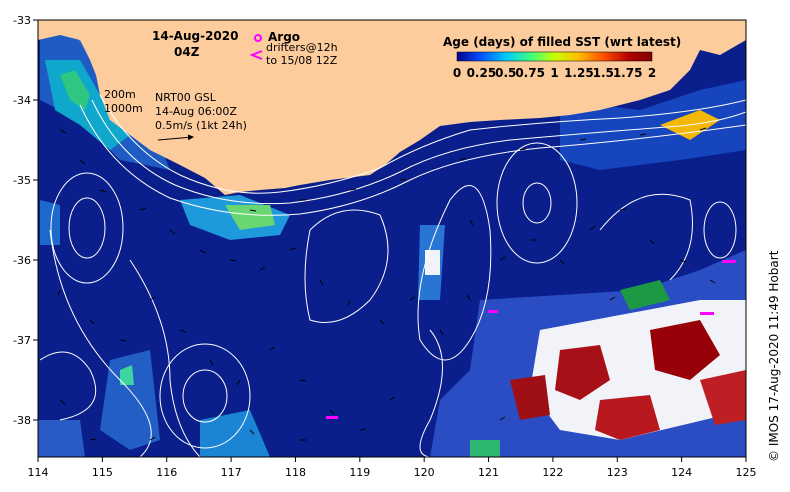 Image resolution: width=790 pixels, height=492 pixels. I want to click on colorbar-tick-label: 2, so click(652, 73).